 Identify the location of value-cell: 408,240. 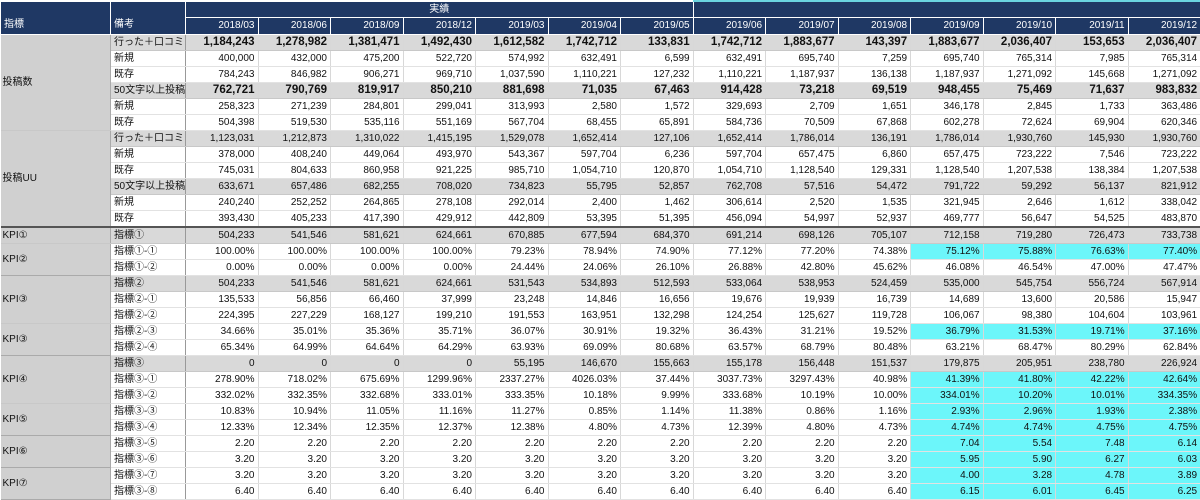
(294, 154).